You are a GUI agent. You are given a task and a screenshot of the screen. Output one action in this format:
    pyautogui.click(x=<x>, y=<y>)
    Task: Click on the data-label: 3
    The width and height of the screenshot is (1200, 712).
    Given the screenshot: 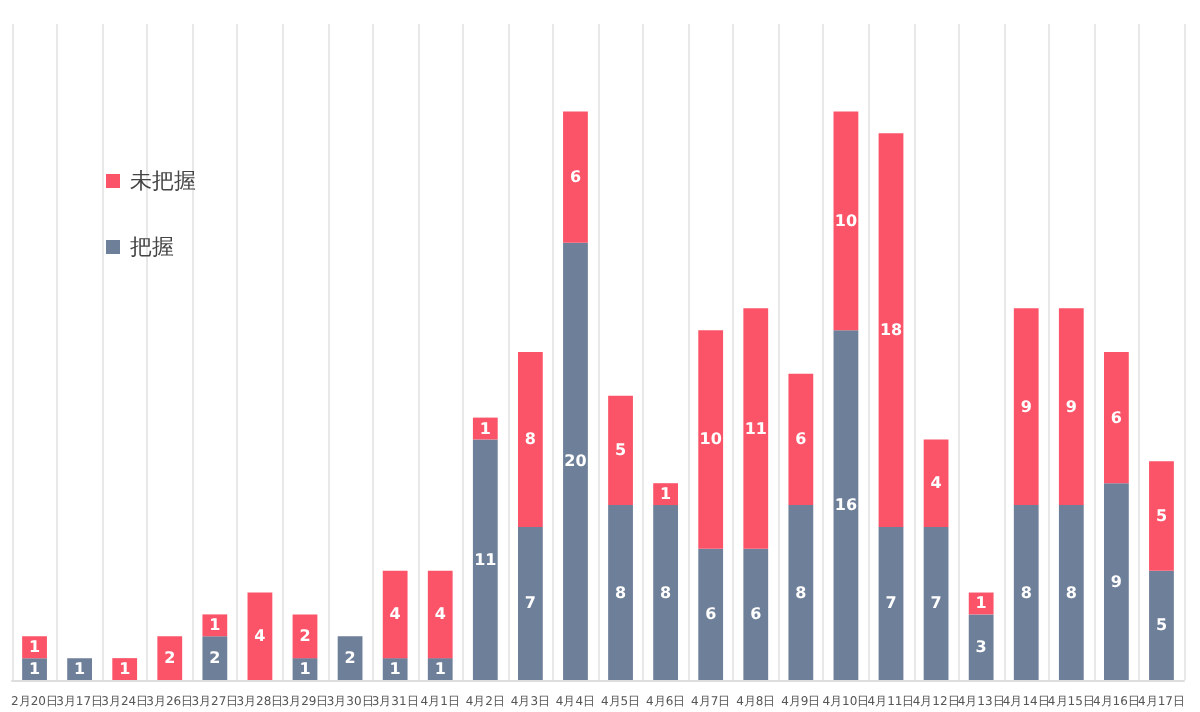 What is the action you would take?
    pyautogui.click(x=981, y=647)
    